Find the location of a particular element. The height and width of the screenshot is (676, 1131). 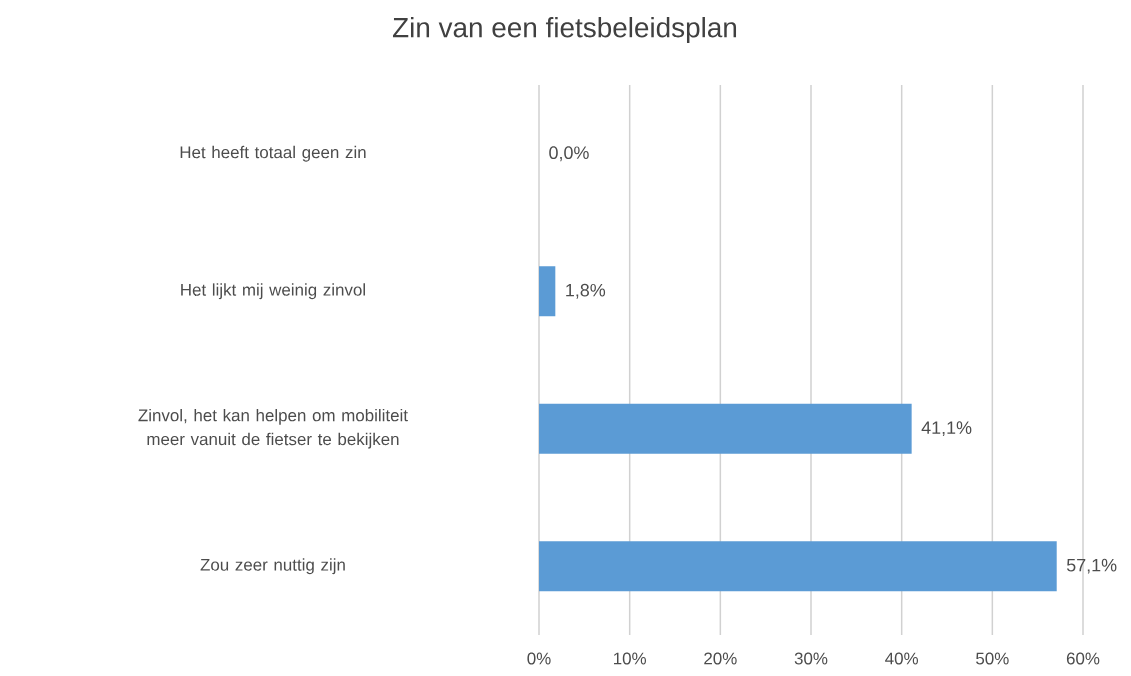

data-label: 57,1% is located at coordinates (1091, 566).